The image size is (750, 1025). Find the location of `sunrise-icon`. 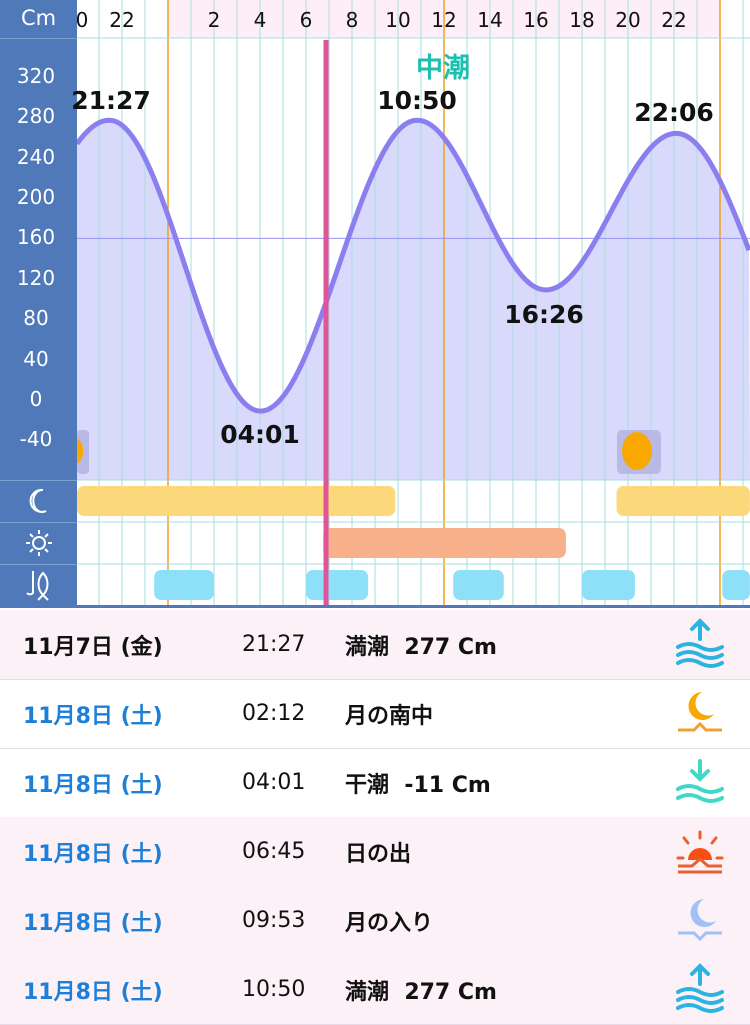

sunrise-icon is located at coordinates (700, 851).